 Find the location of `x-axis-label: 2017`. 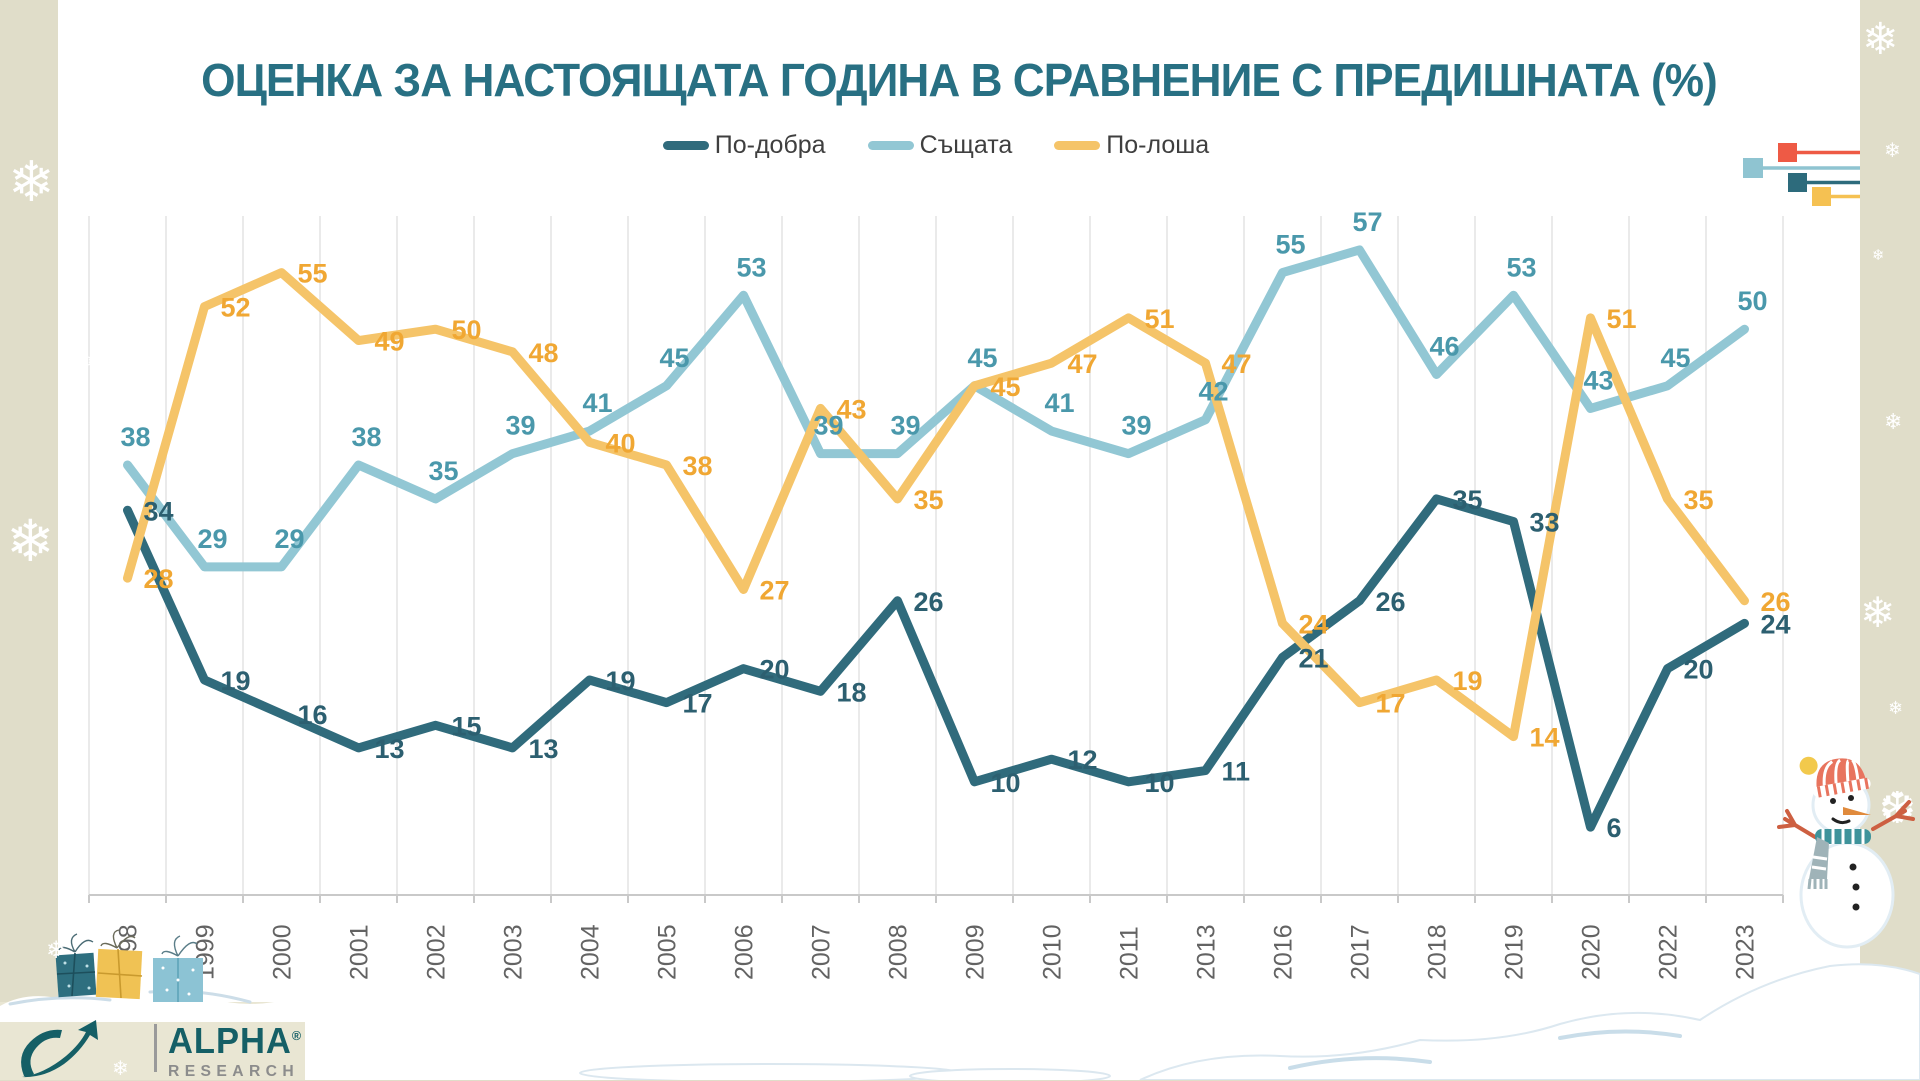

x-axis-label: 2017 is located at coordinates (1361, 952).